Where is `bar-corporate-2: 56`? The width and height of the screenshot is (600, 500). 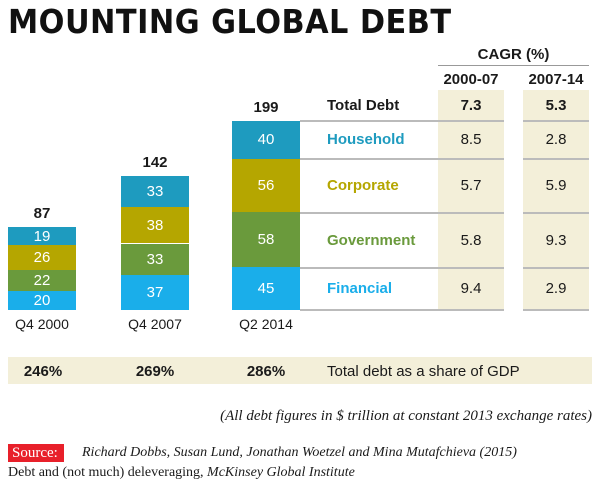 bar-corporate-2: 56 is located at coordinates (266, 185).